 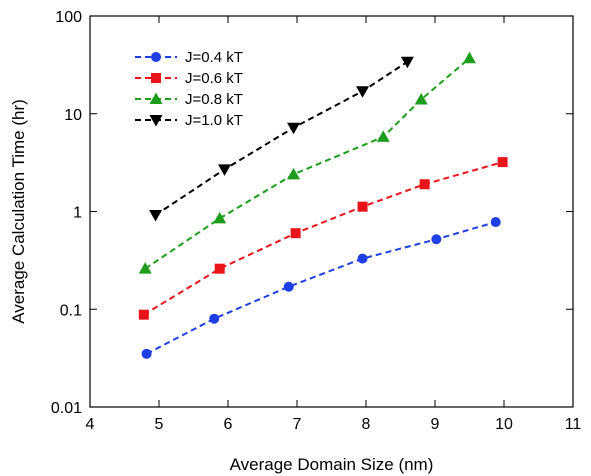 I want to click on legend-label: J=1.0 kT, so click(x=214, y=120).